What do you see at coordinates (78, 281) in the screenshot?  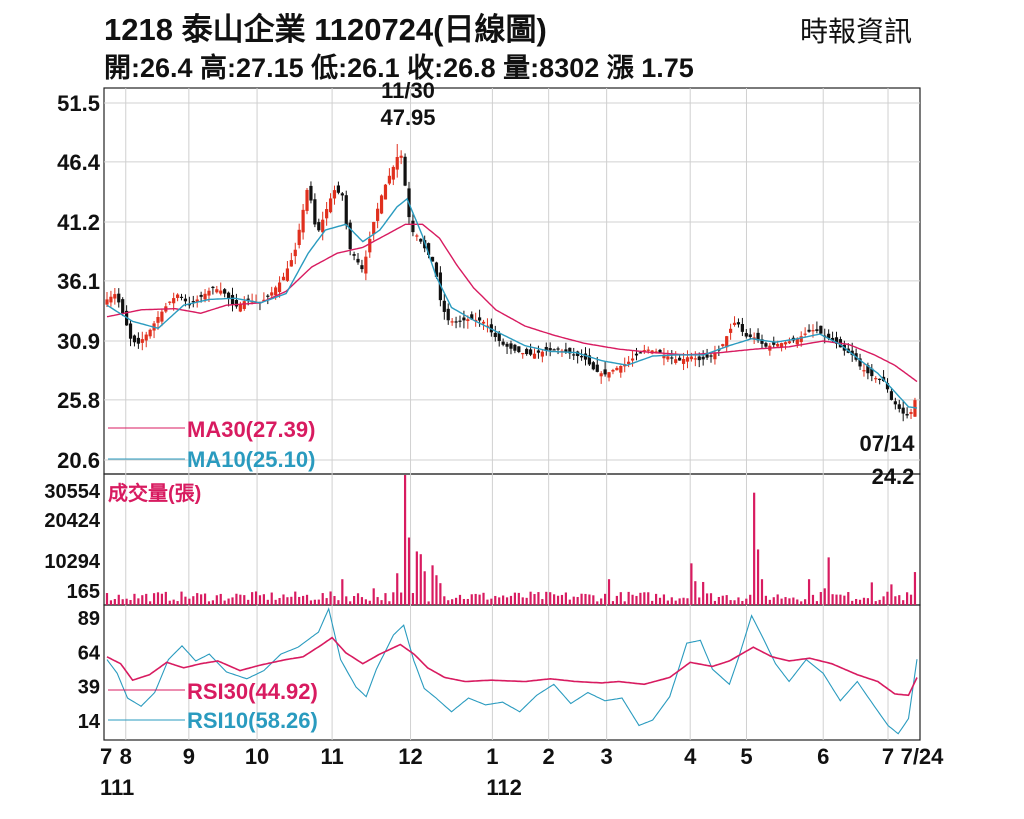 I see `price-tick-label: 36.1` at bounding box center [78, 281].